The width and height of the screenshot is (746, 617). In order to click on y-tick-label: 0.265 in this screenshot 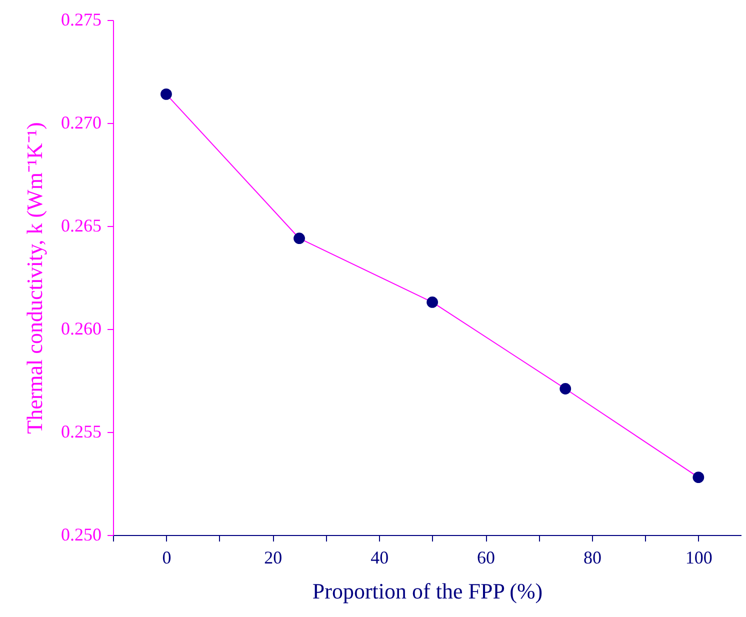, I will do `click(81, 226)`.